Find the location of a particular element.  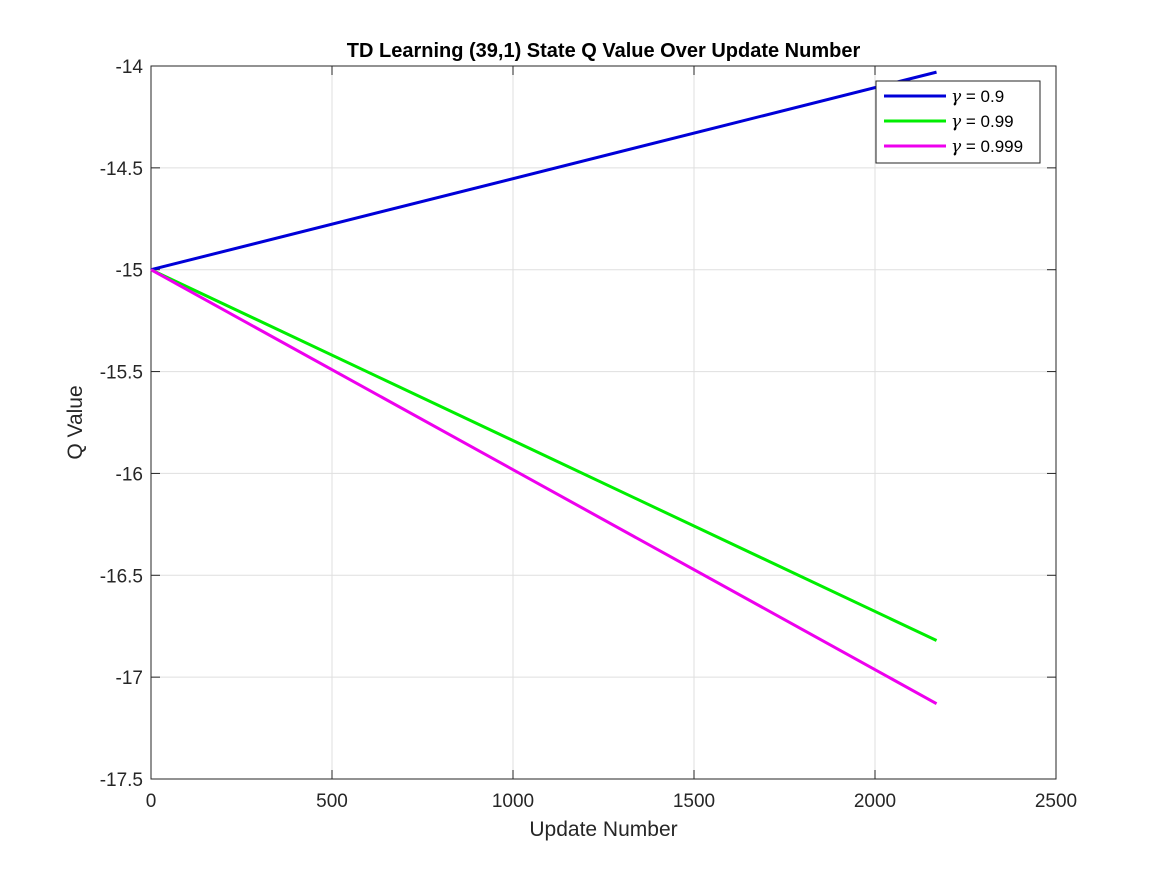

x-tick-label: 1500 is located at coordinates (694, 801).